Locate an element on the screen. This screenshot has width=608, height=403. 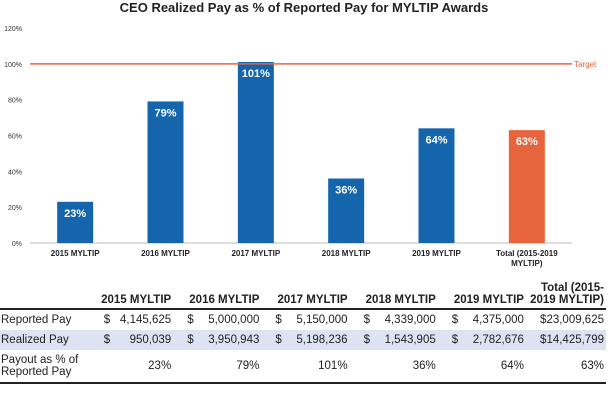
cell: $3,950,943 is located at coordinates (217, 340).